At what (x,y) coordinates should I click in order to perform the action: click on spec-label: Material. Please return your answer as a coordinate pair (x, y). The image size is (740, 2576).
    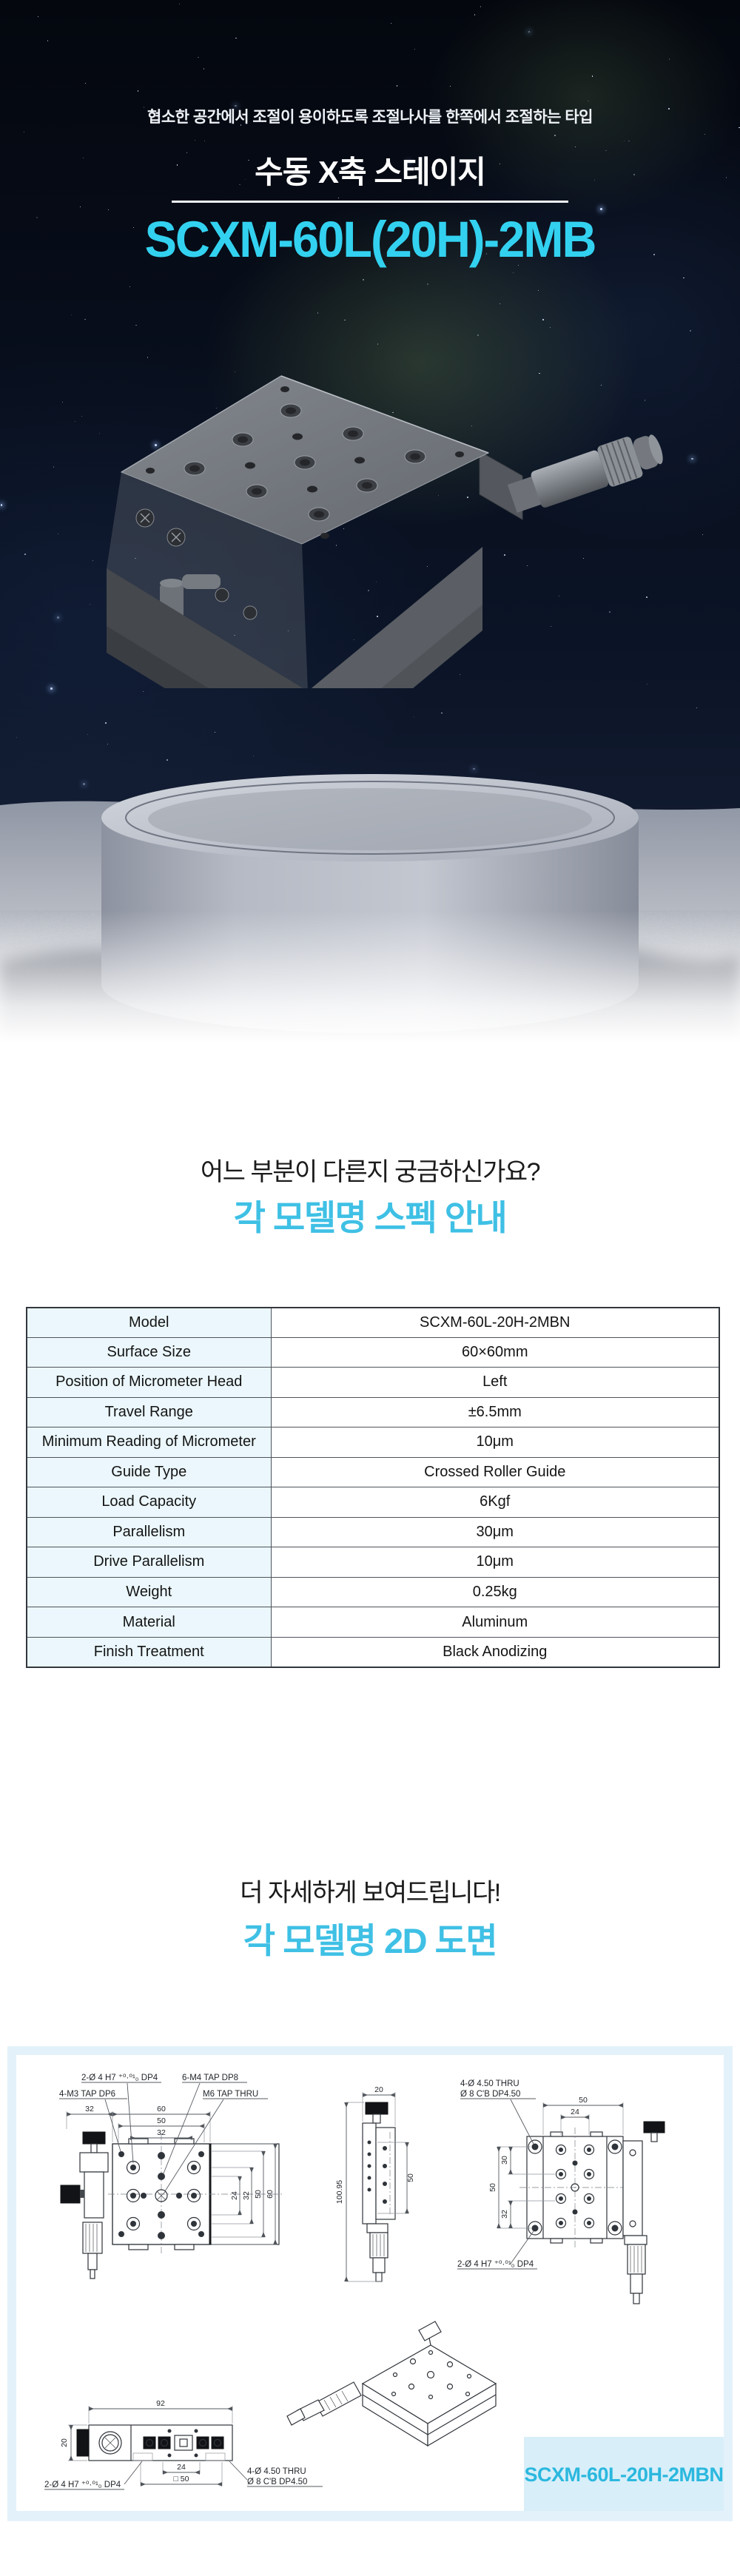
    Looking at the image, I should click on (149, 1622).